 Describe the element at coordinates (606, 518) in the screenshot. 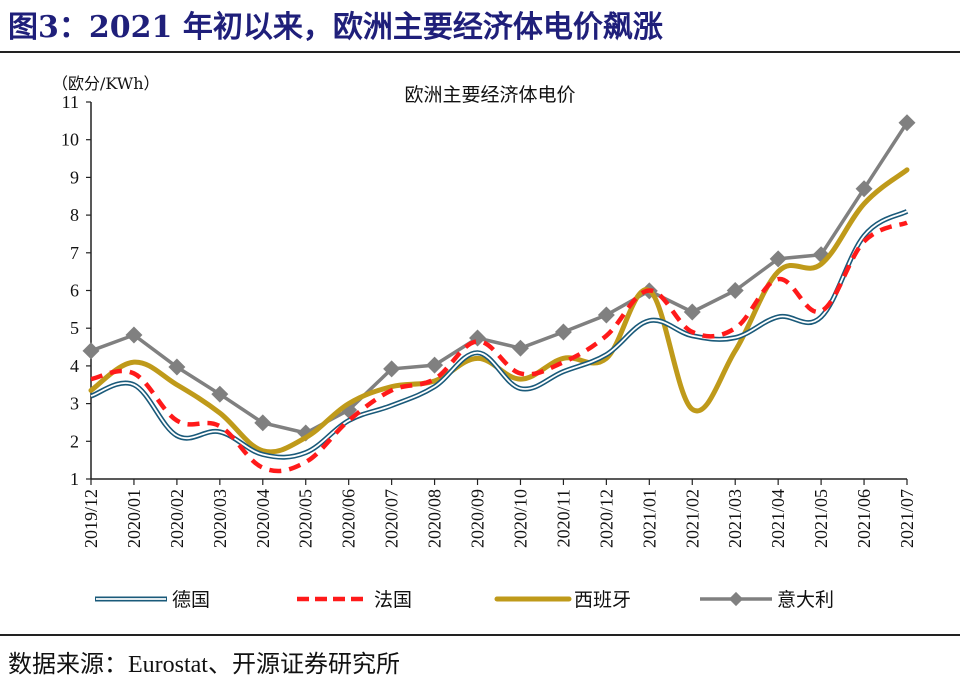

I see `x-tick-label: 2020/12` at that location.